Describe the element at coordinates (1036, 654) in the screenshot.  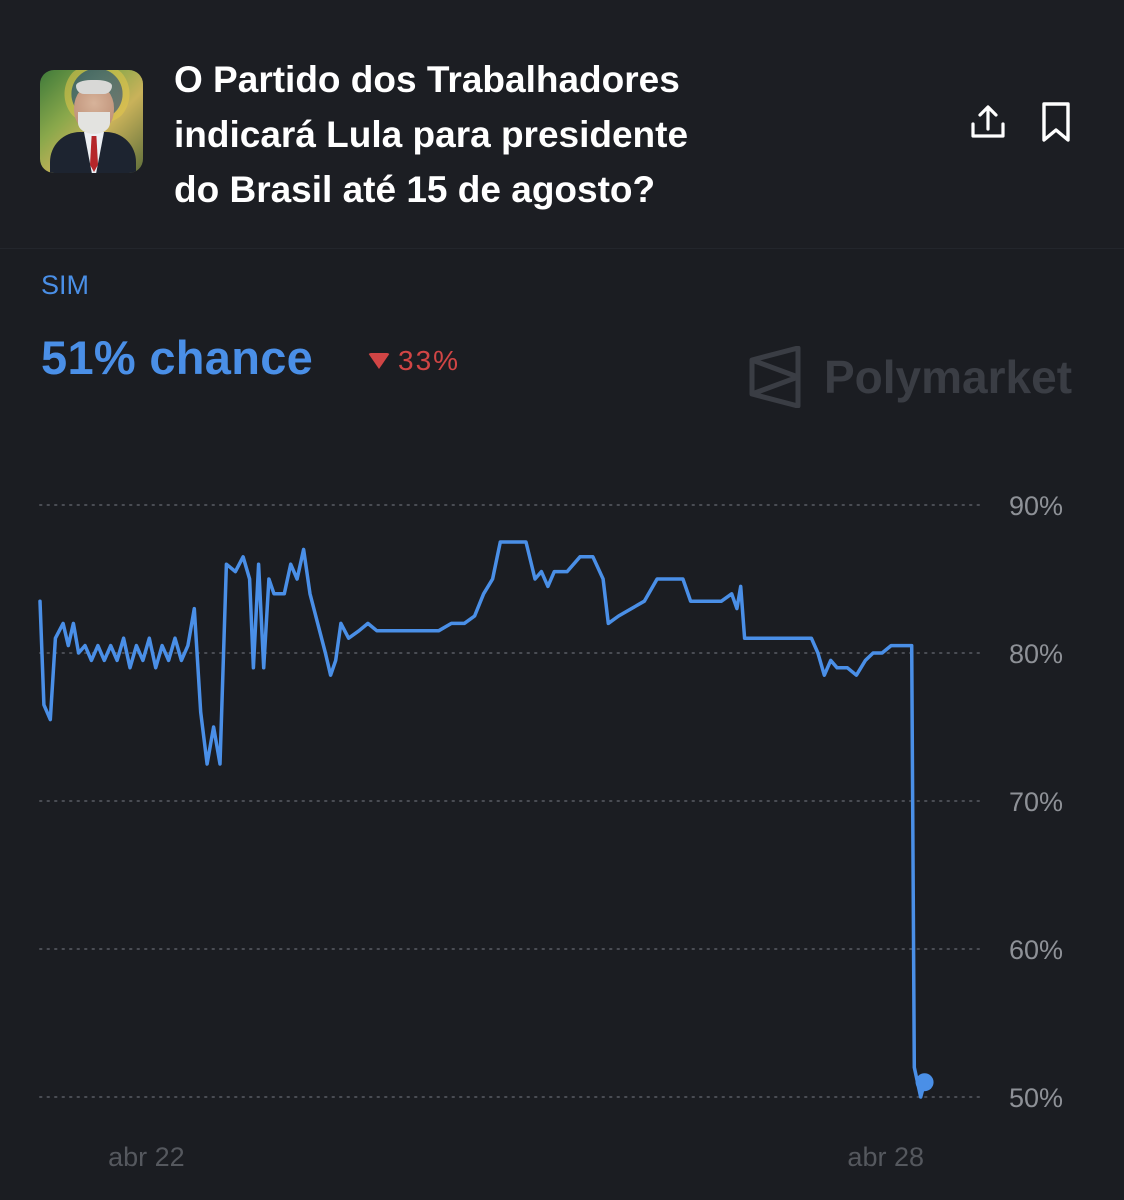
I see `y-tick-label: 80%` at that location.